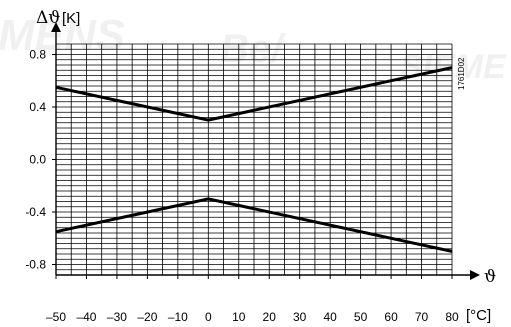 Image resolution: width=511 pixels, height=327 pixels. Describe the element at coordinates (361, 317) in the screenshot. I see `x-tick-label: 50` at that location.